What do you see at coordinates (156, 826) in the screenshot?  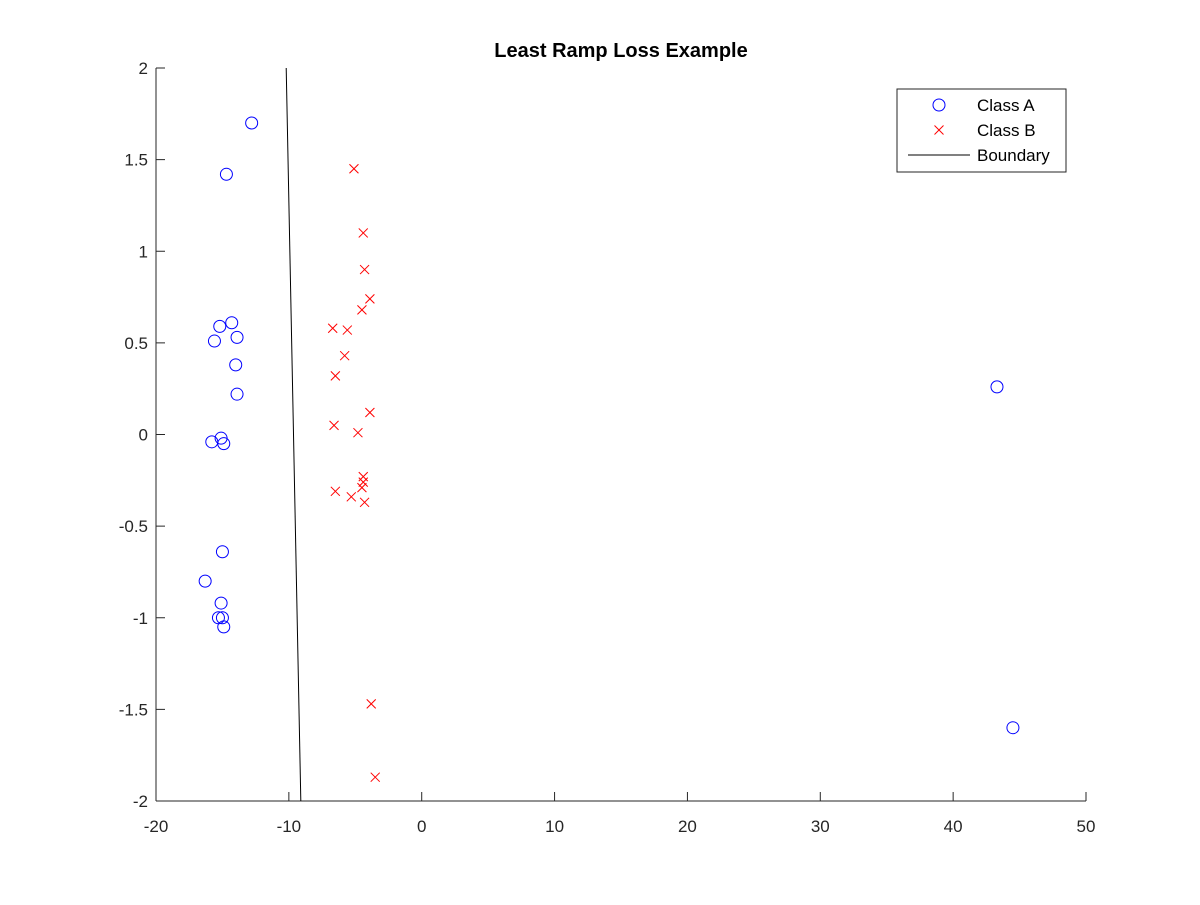 I see `x-tick-label: -20` at bounding box center [156, 826].